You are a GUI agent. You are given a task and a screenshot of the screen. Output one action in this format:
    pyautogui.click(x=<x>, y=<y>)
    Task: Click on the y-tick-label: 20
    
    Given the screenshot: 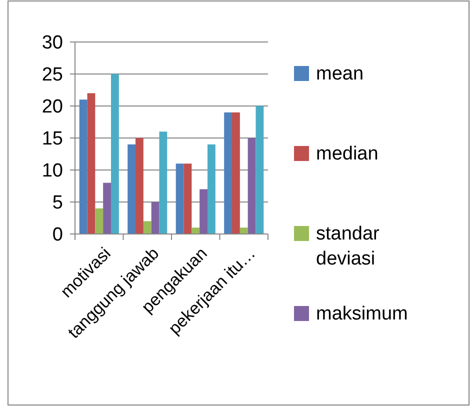 What is the action you would take?
    pyautogui.click(x=52, y=107)
    